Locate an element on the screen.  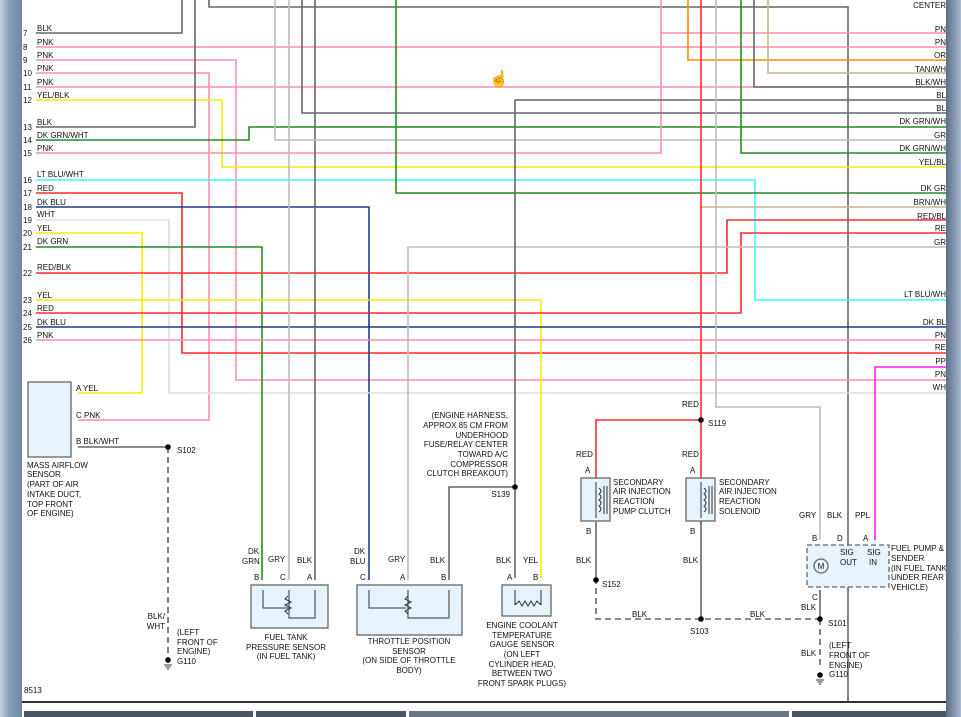
component-label: FUEL PUMP & is located at coordinates (918, 548).